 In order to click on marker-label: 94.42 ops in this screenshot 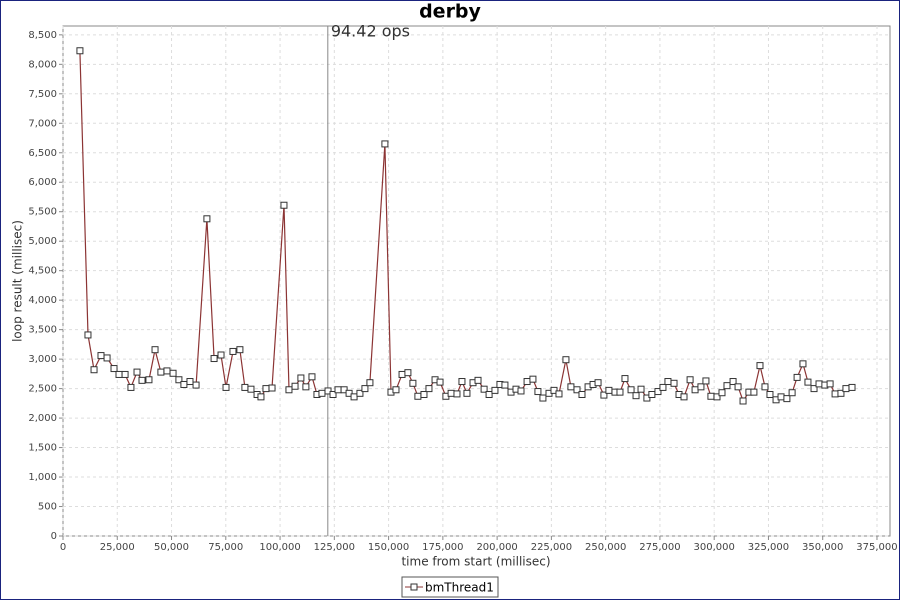, I will do `click(370, 31)`.